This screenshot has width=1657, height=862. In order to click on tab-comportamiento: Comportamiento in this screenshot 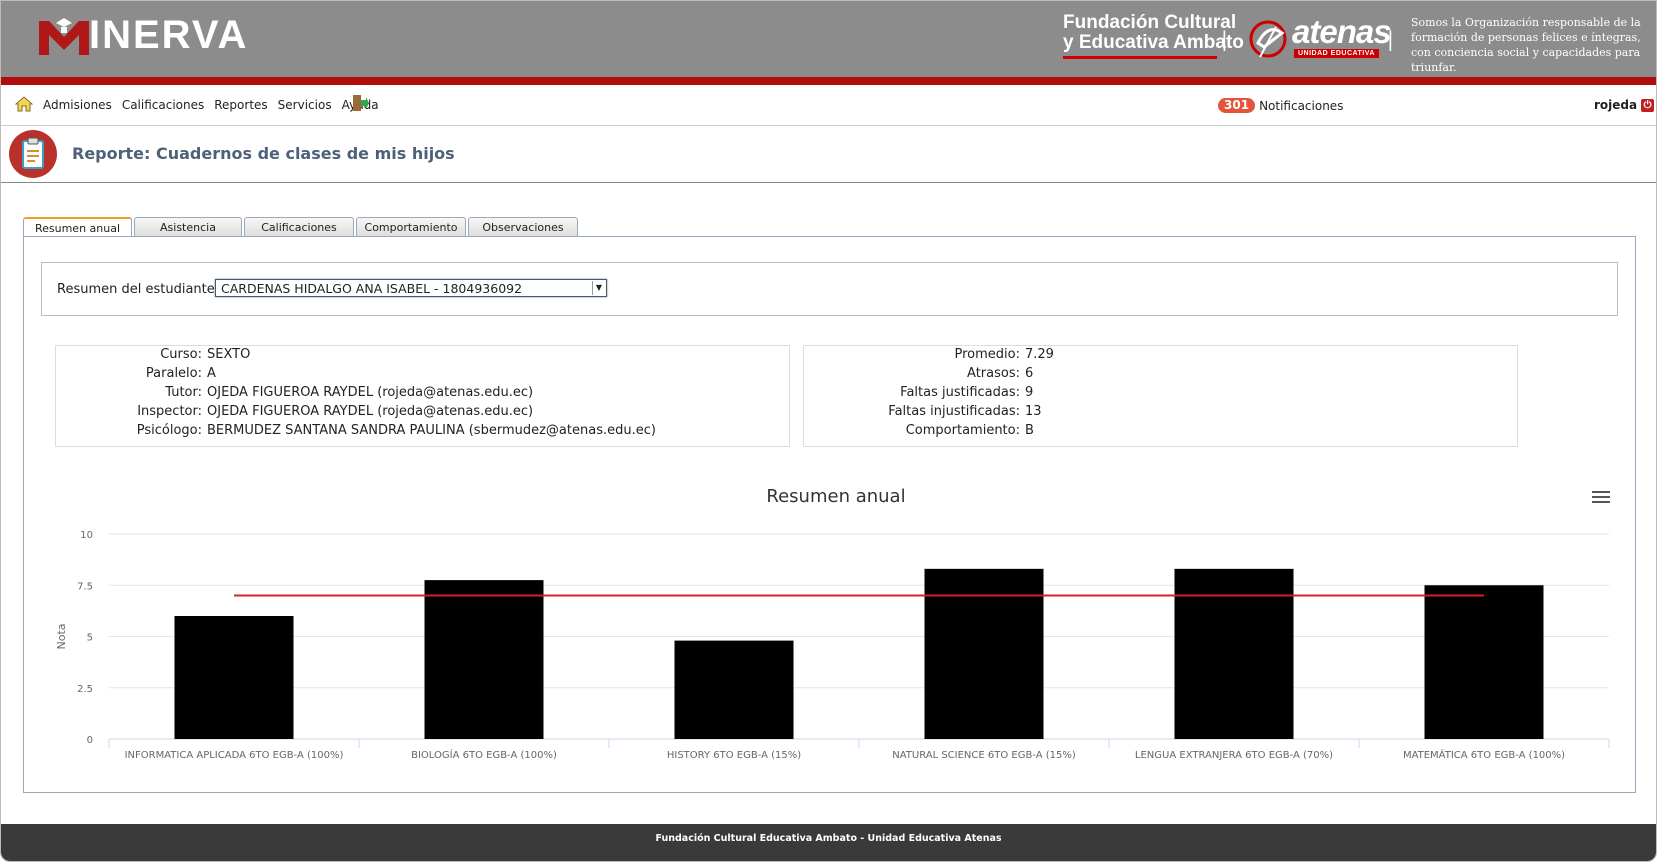, I will do `click(411, 227)`.